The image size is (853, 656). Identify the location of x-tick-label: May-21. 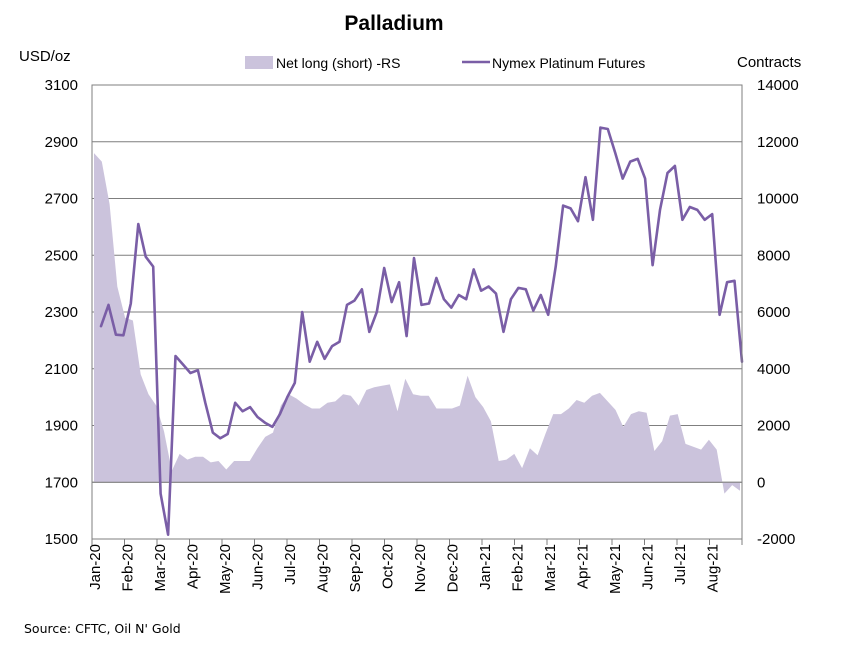
(615, 569).